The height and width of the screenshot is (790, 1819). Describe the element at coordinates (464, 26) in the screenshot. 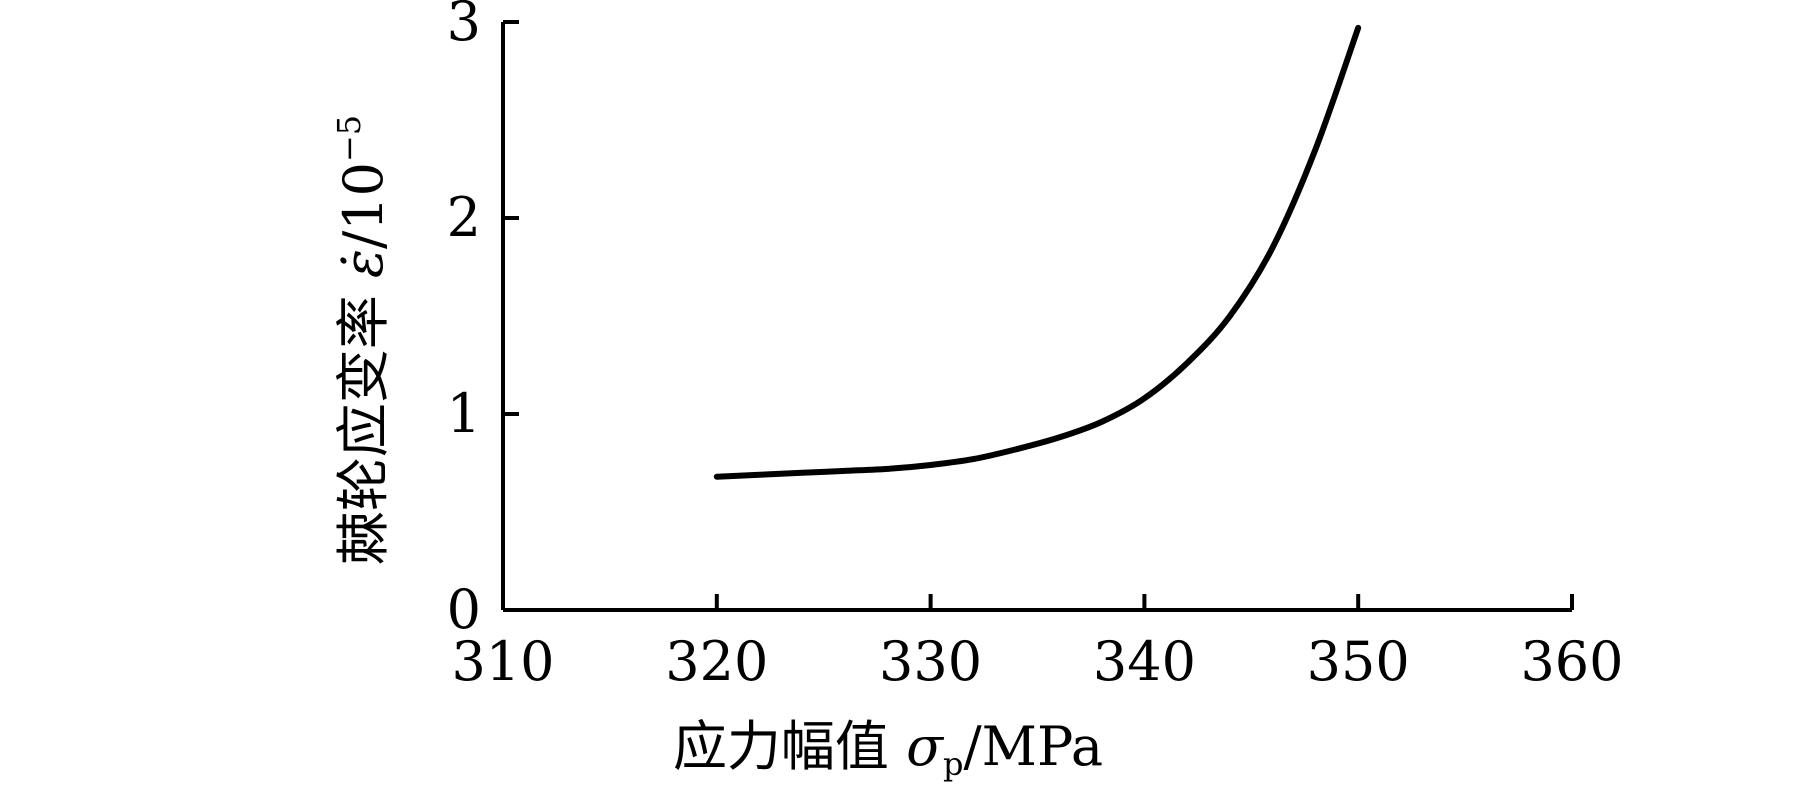

I see `y-tick-label: 3` at that location.